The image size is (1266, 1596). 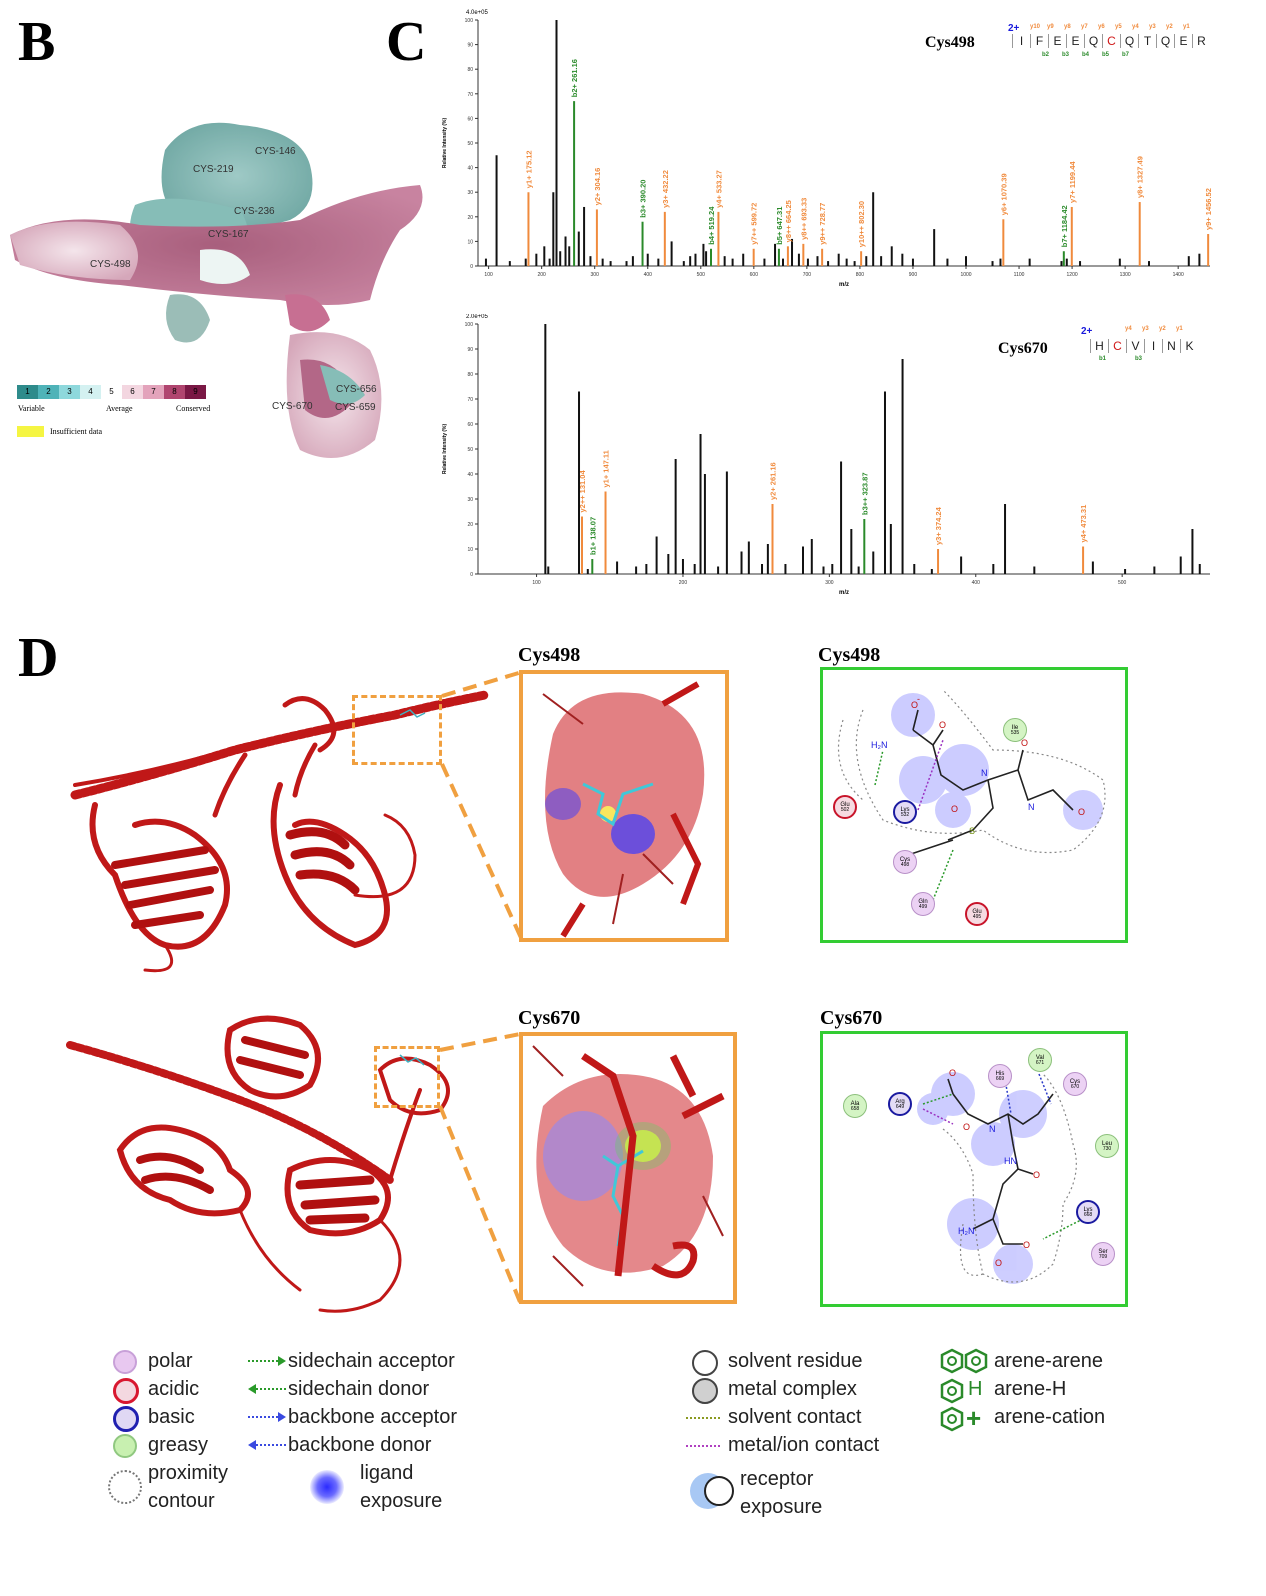 What do you see at coordinates (822, 224) in the screenshot?
I see `peak-label: y9++ 728.77` at bounding box center [822, 224].